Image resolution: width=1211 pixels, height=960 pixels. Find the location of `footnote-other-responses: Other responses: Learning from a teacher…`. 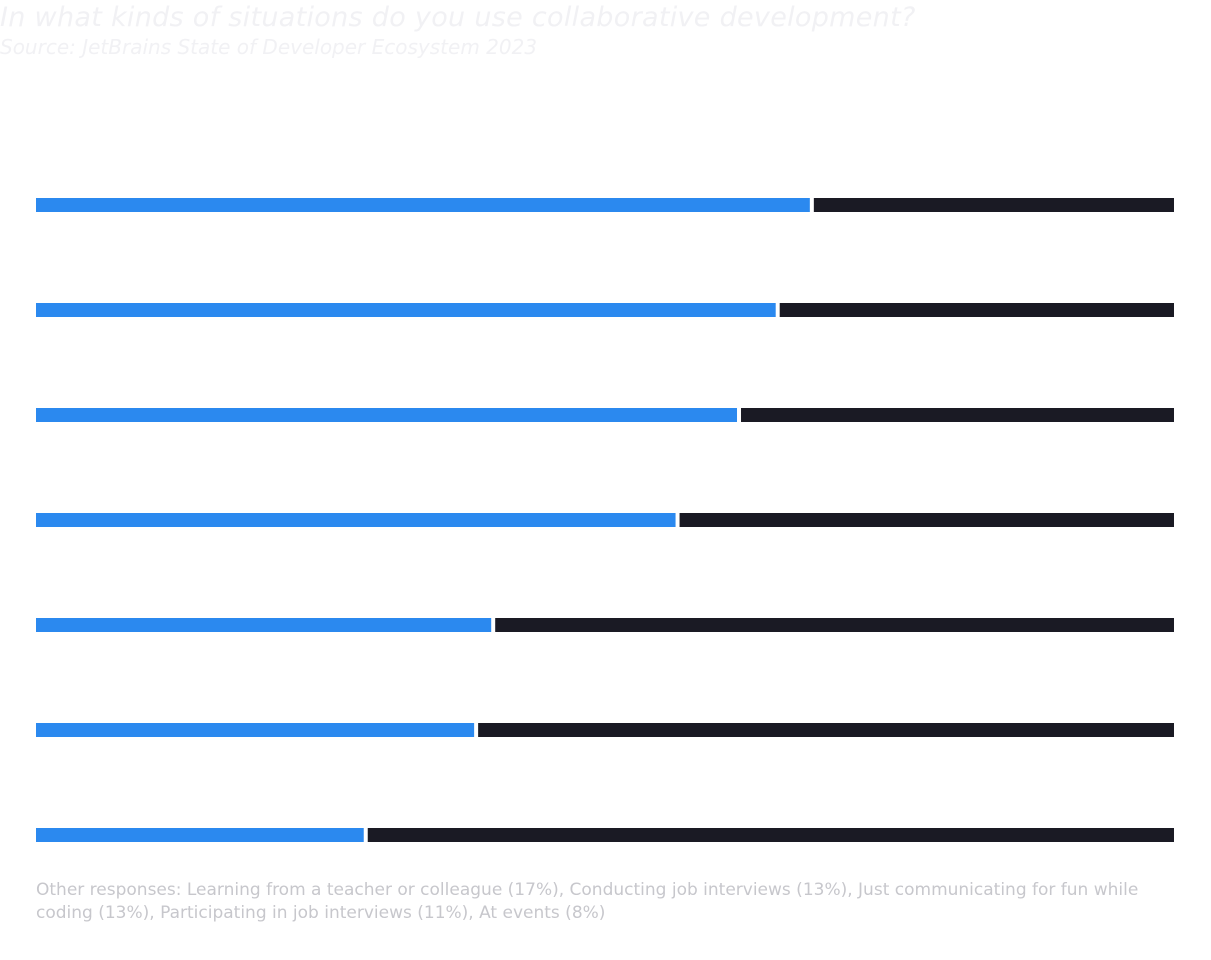

footnote-other-responses: Other responses: Learning from a teacher… is located at coordinates (587, 901).